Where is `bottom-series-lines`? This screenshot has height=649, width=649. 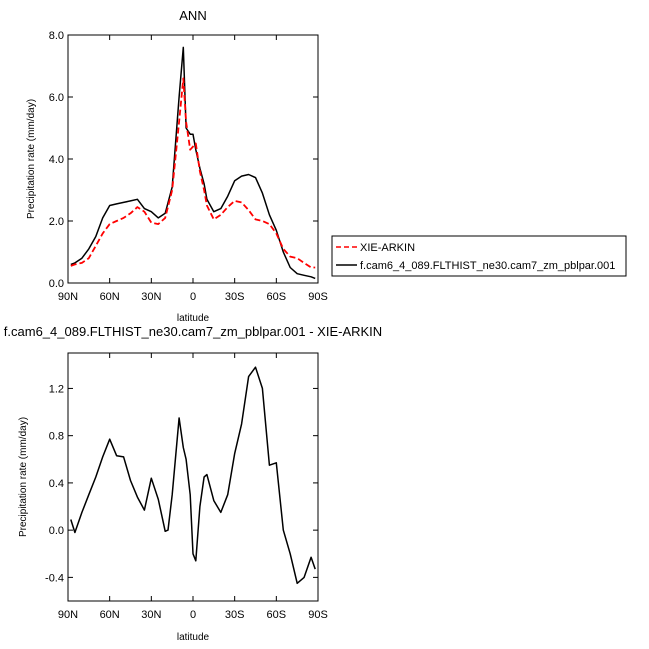 bottom-series-lines is located at coordinates (193, 475).